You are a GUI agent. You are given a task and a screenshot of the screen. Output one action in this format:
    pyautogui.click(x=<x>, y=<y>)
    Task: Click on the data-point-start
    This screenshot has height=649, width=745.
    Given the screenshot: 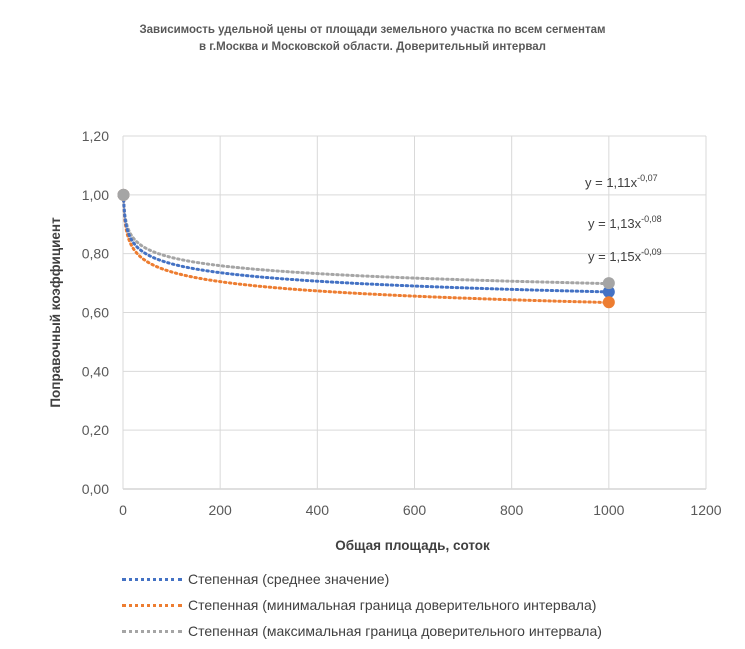 What is the action you would take?
    pyautogui.click(x=123, y=194)
    